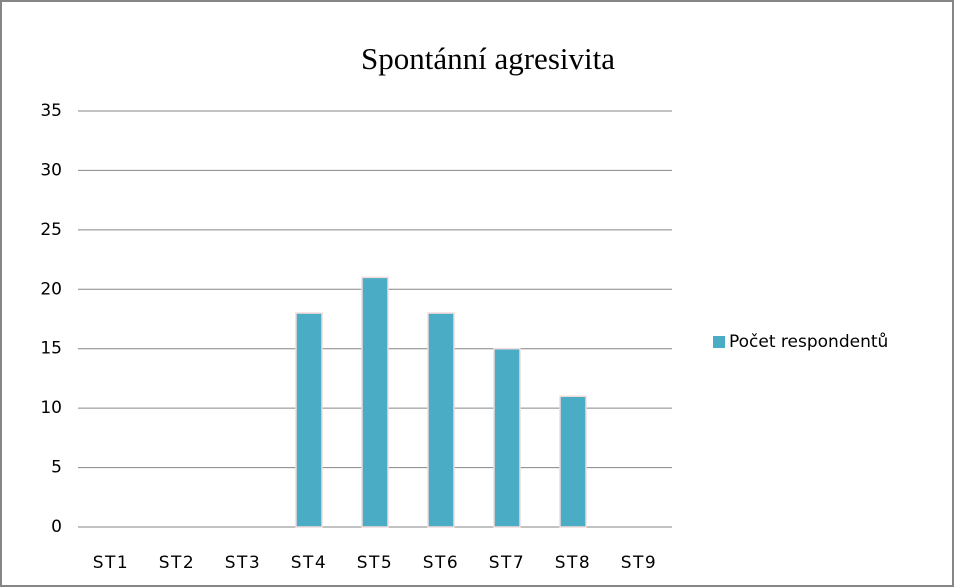 The width and height of the screenshot is (956, 588). I want to click on y-tick-label: 30, so click(51, 170).